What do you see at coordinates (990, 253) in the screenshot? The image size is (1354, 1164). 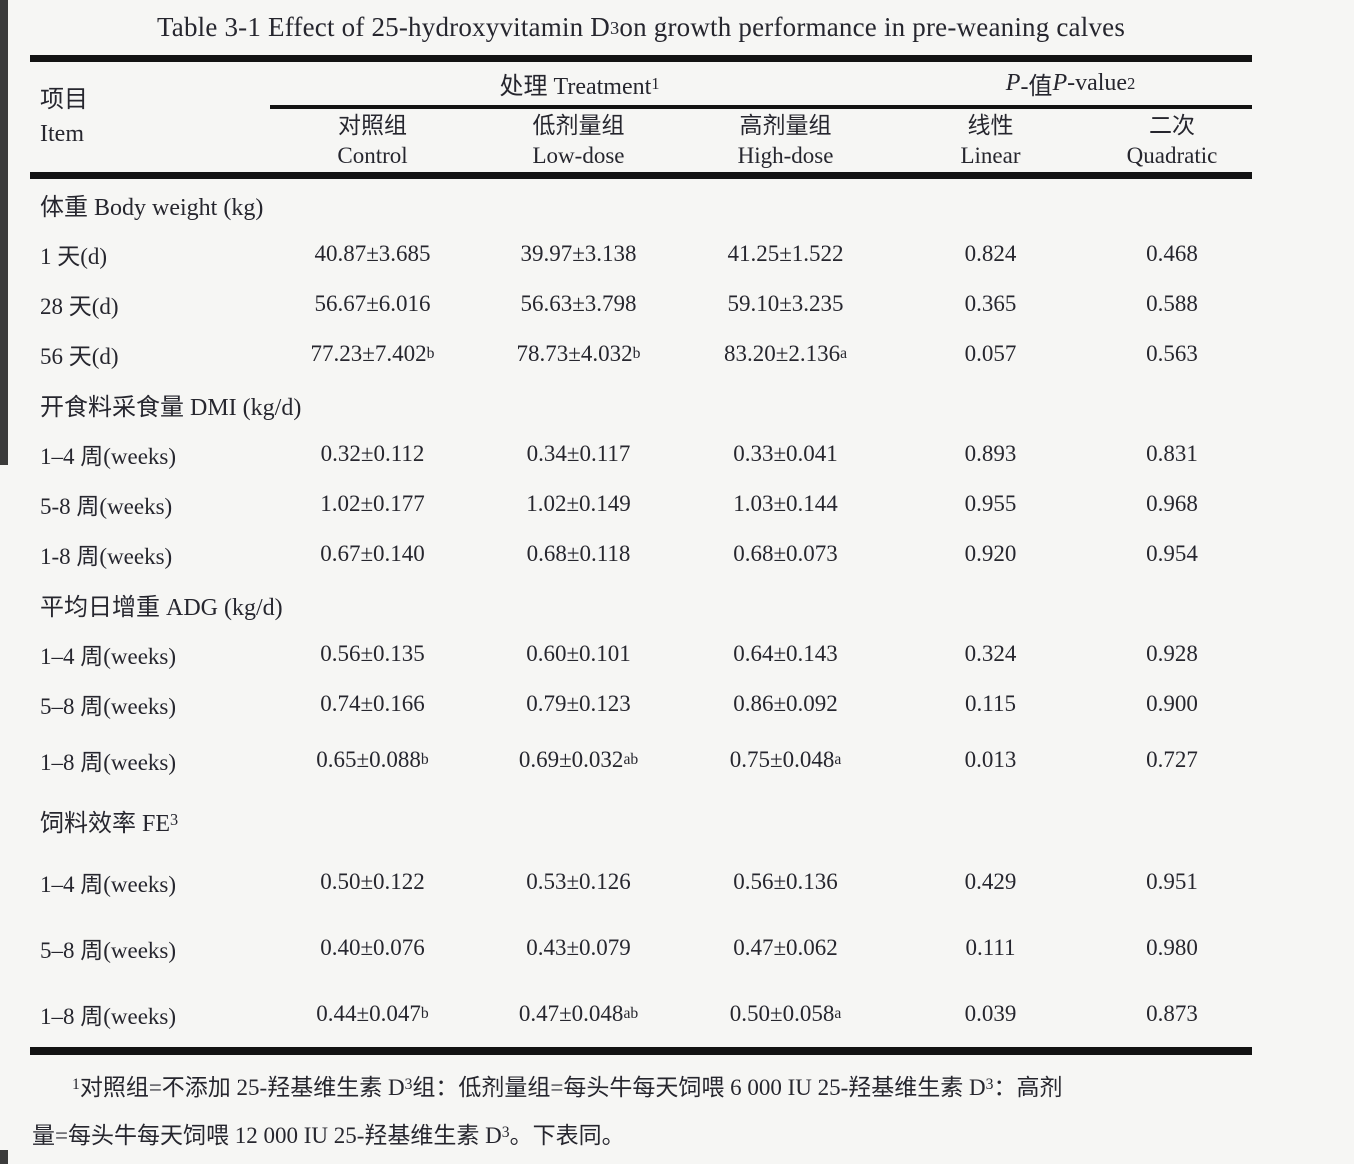 I see `cell-value: 0.824` at bounding box center [990, 253].